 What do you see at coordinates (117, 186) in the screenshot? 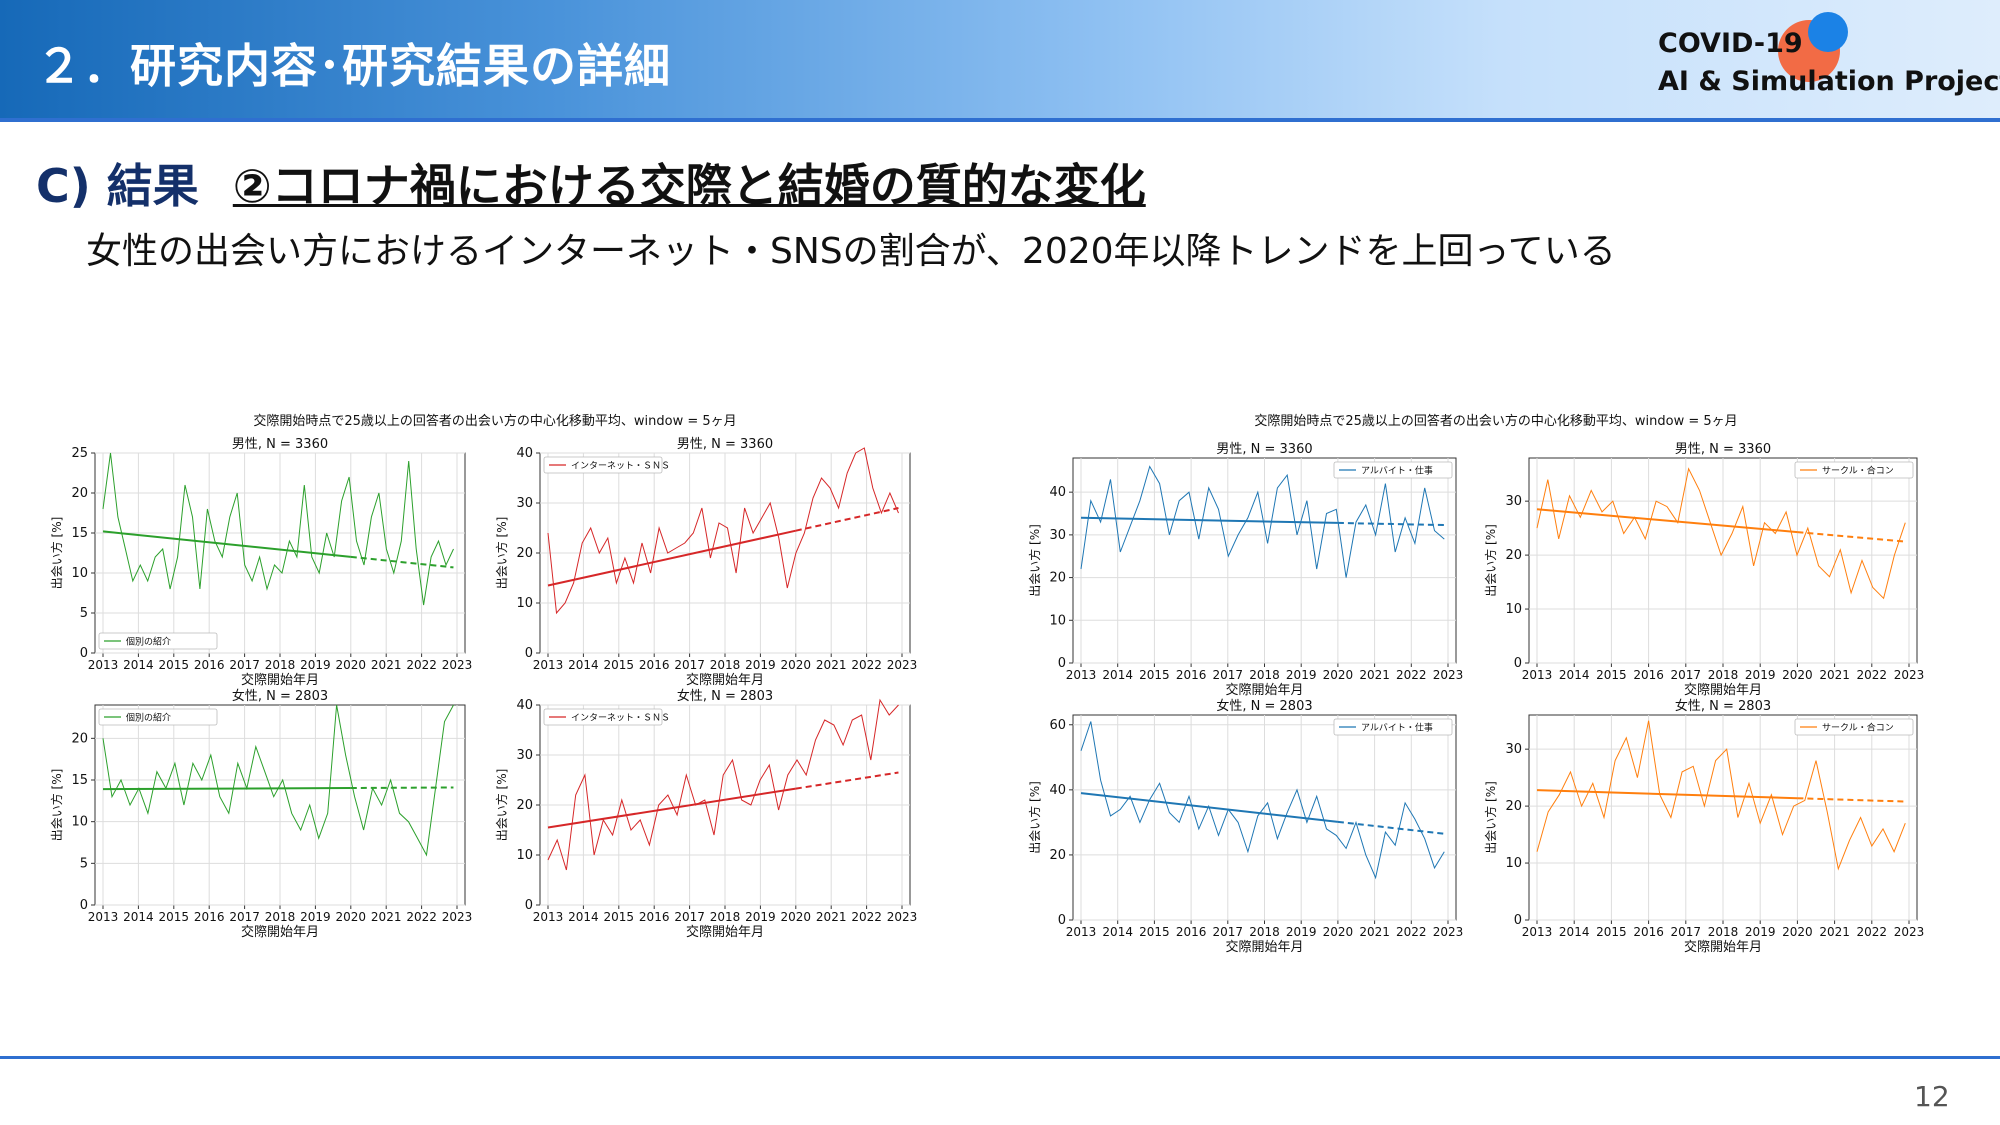
I see `section-label: C) 結果` at bounding box center [117, 186].